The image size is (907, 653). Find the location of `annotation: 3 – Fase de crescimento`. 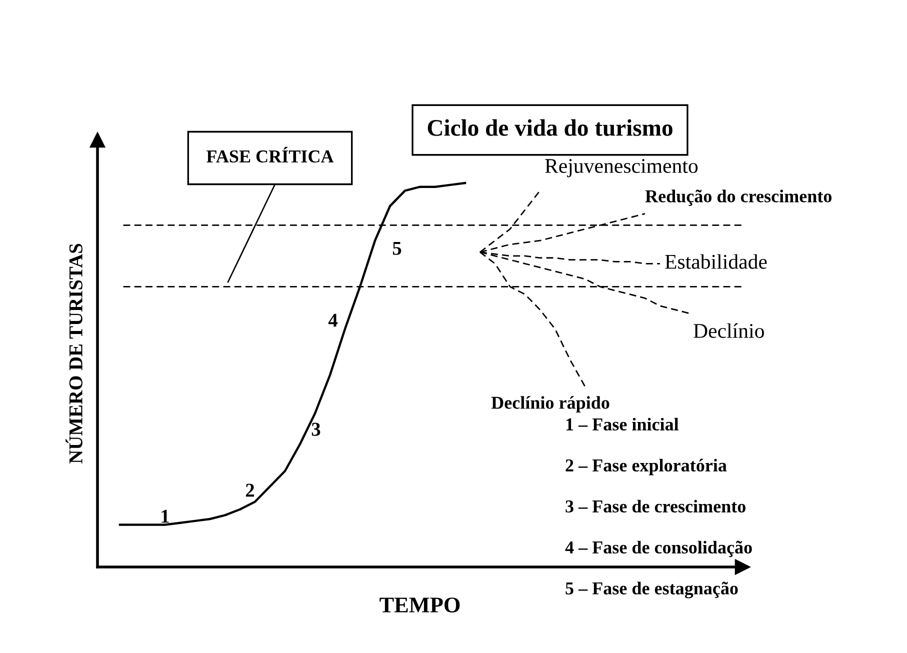

annotation: 3 – Fase de crescimento is located at coordinates (656, 506).